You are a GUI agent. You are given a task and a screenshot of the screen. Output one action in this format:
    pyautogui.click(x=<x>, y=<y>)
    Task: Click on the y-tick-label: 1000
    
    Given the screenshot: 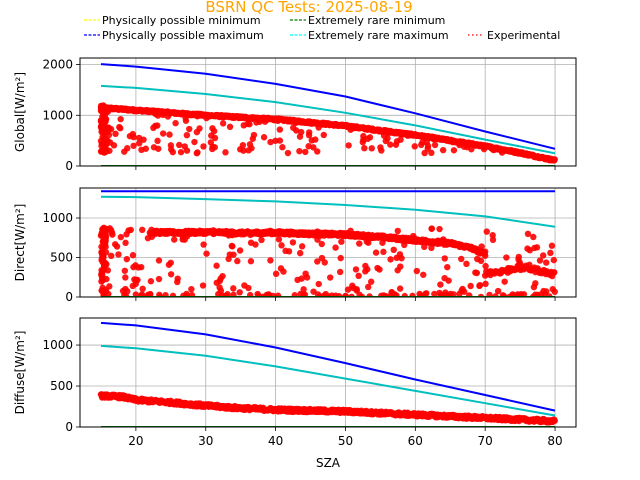 What is the action you would take?
    pyautogui.click(x=57, y=218)
    